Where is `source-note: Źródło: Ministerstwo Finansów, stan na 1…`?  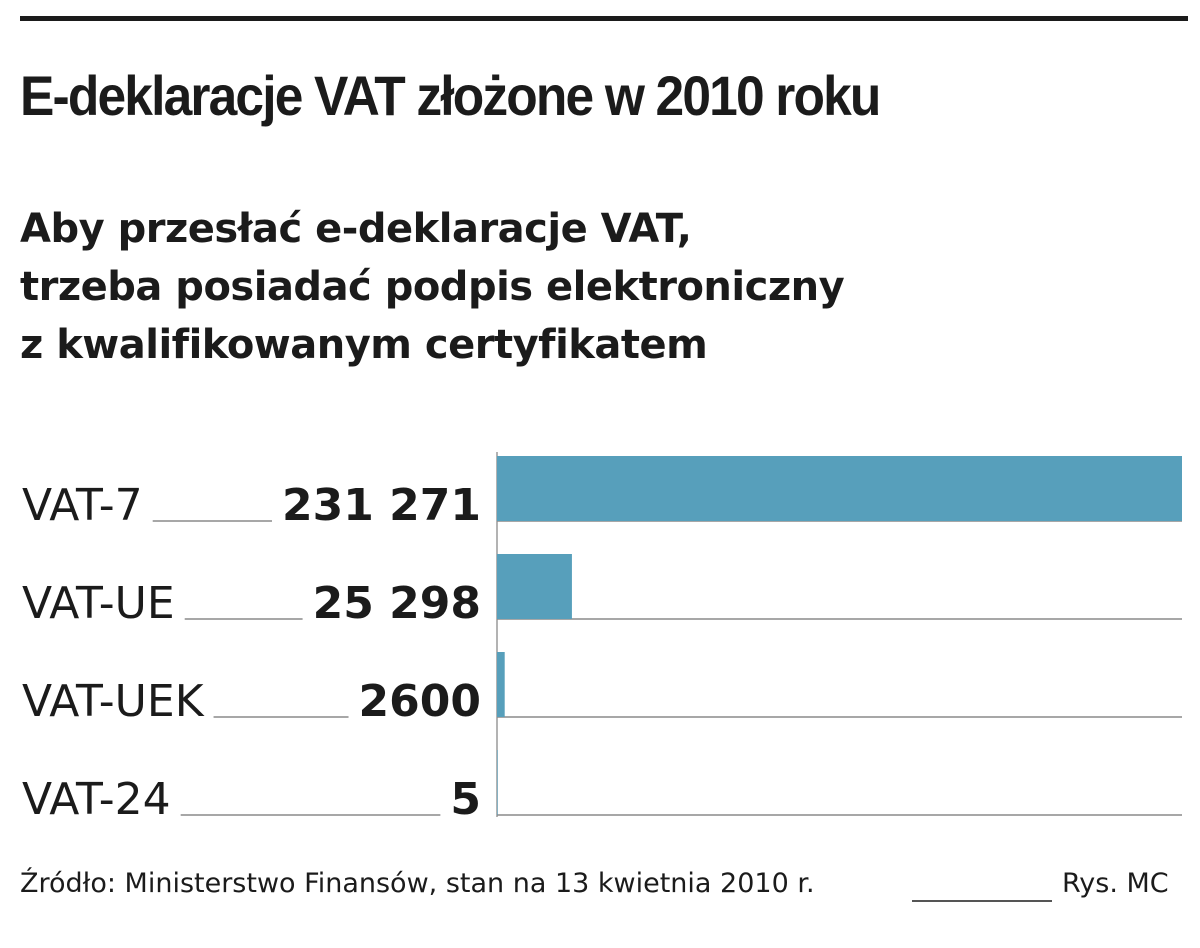
source-note: Źródło: Ministerstwo Finansów, stan na 1… is located at coordinates (417, 883).